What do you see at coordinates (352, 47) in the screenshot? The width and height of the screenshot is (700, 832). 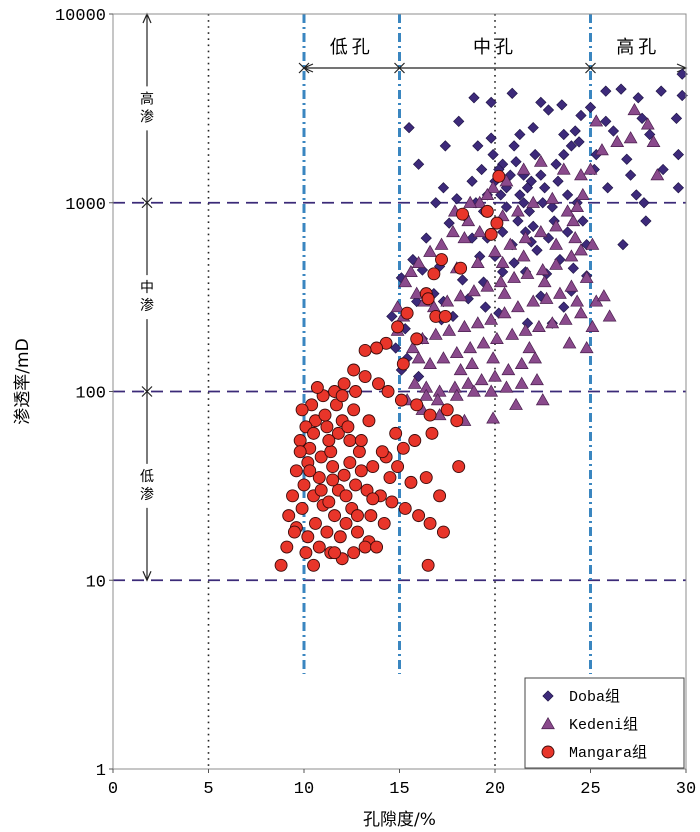 I see `porosity-class-label: 低孔` at bounding box center [352, 47].